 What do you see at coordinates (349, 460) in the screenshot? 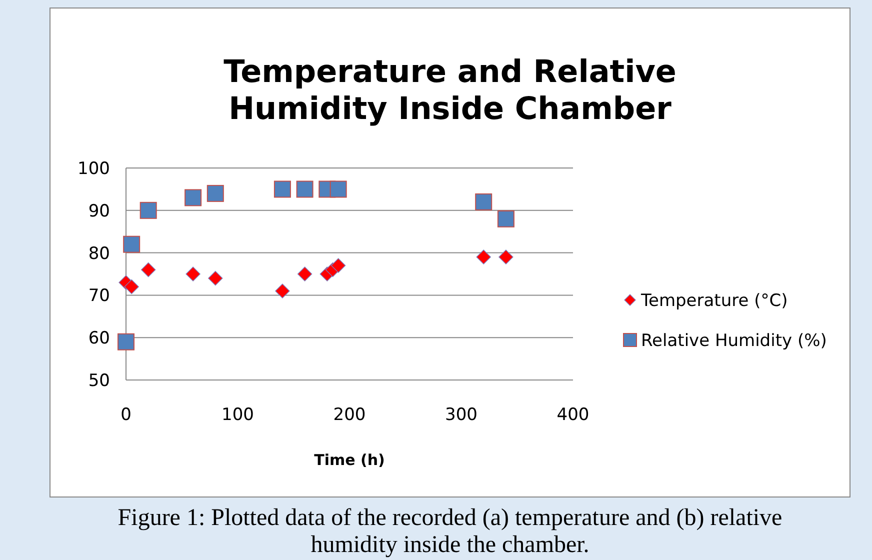
I see `x-axis-title: Time (h)` at bounding box center [349, 460].